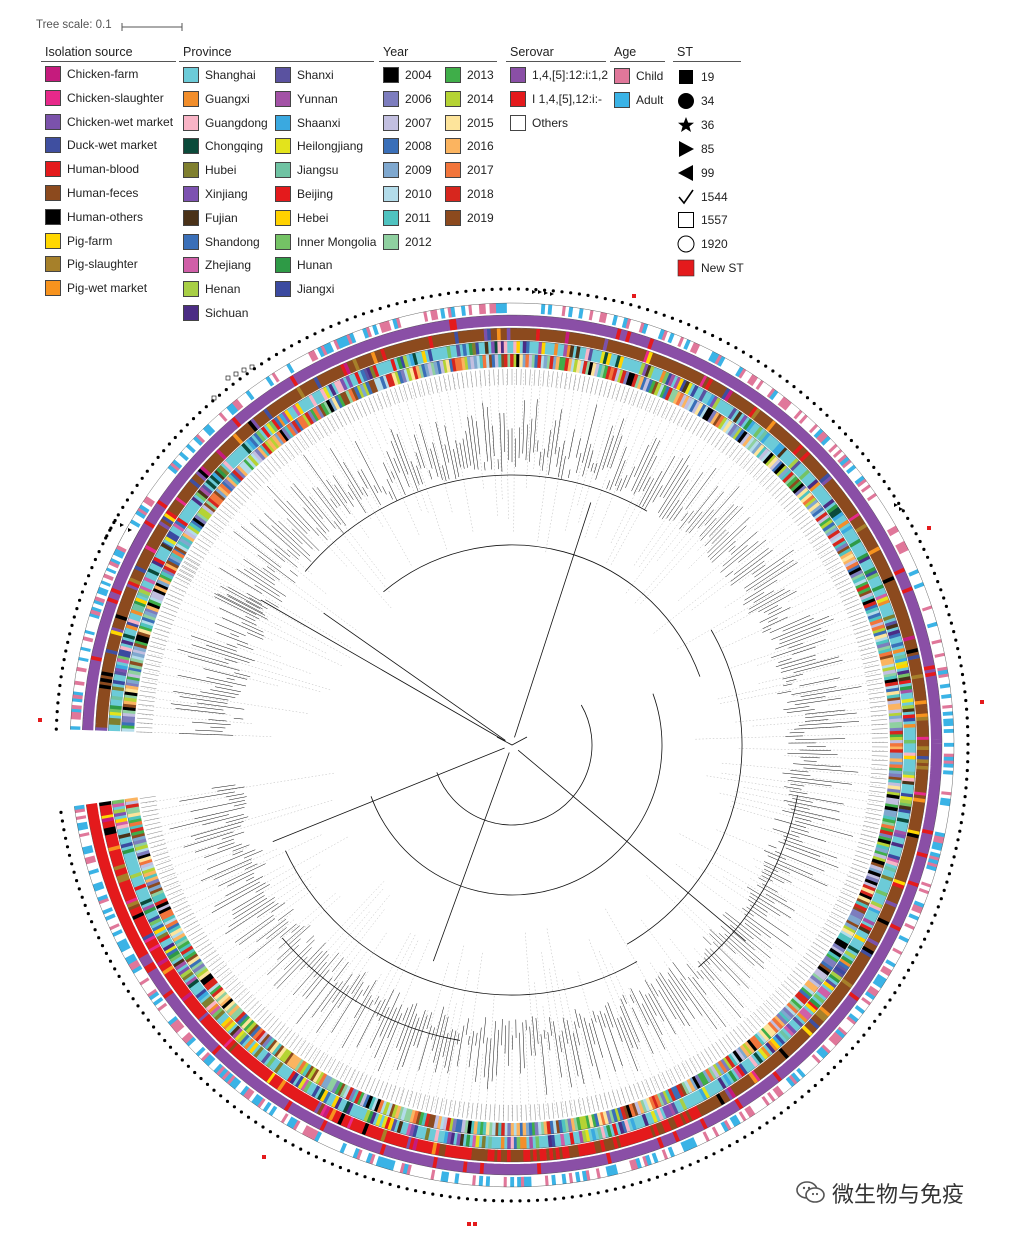 This screenshot has height=1239, width=1024. Describe the element at coordinates (469, 75) in the screenshot. I see `legend-item: 2013` at that location.